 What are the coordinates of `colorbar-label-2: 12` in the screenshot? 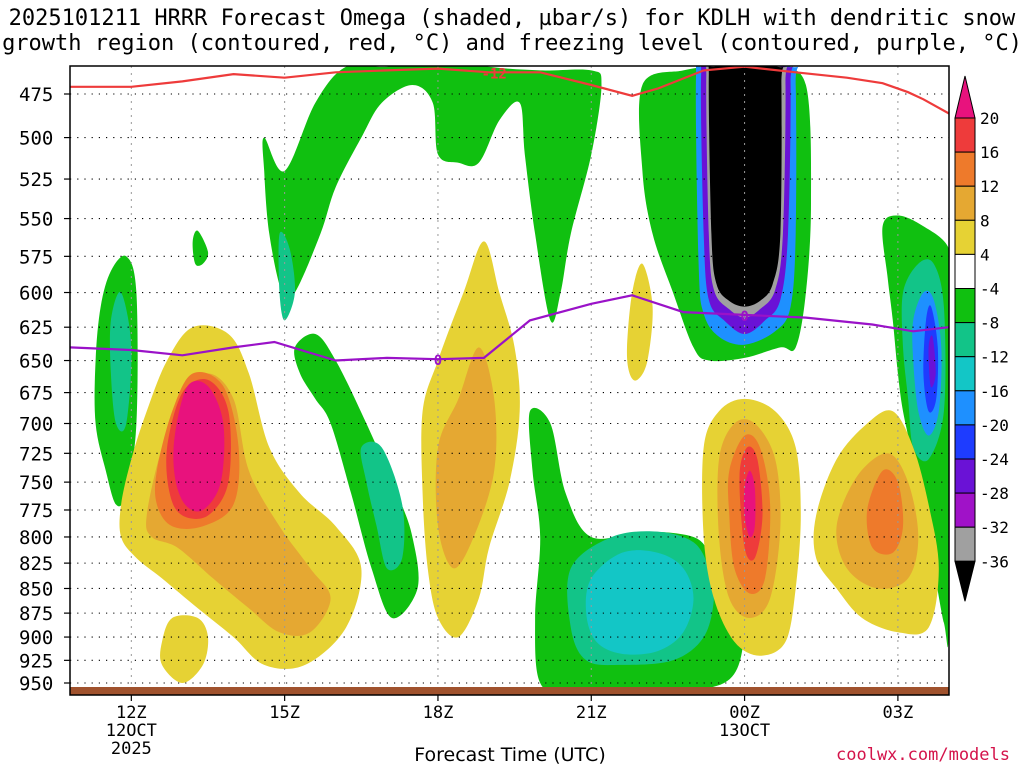 It's located at (989, 186).